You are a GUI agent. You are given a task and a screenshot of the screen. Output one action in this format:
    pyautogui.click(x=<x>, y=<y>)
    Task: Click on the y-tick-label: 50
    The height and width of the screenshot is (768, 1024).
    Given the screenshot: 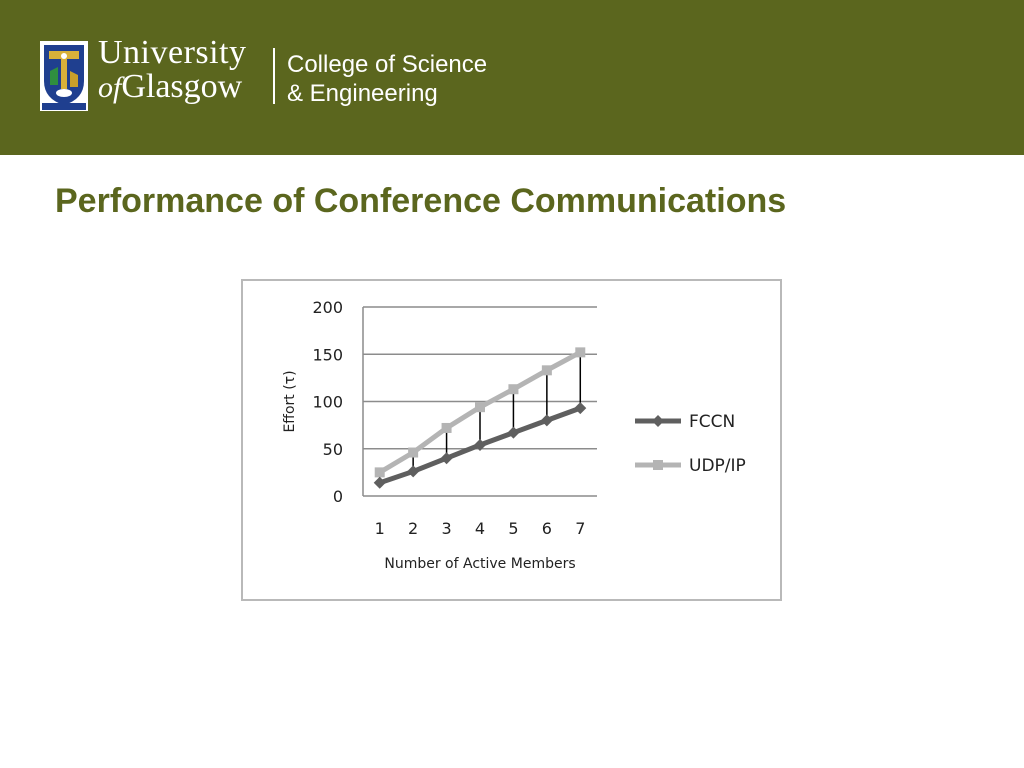 What is the action you would take?
    pyautogui.click(x=333, y=449)
    